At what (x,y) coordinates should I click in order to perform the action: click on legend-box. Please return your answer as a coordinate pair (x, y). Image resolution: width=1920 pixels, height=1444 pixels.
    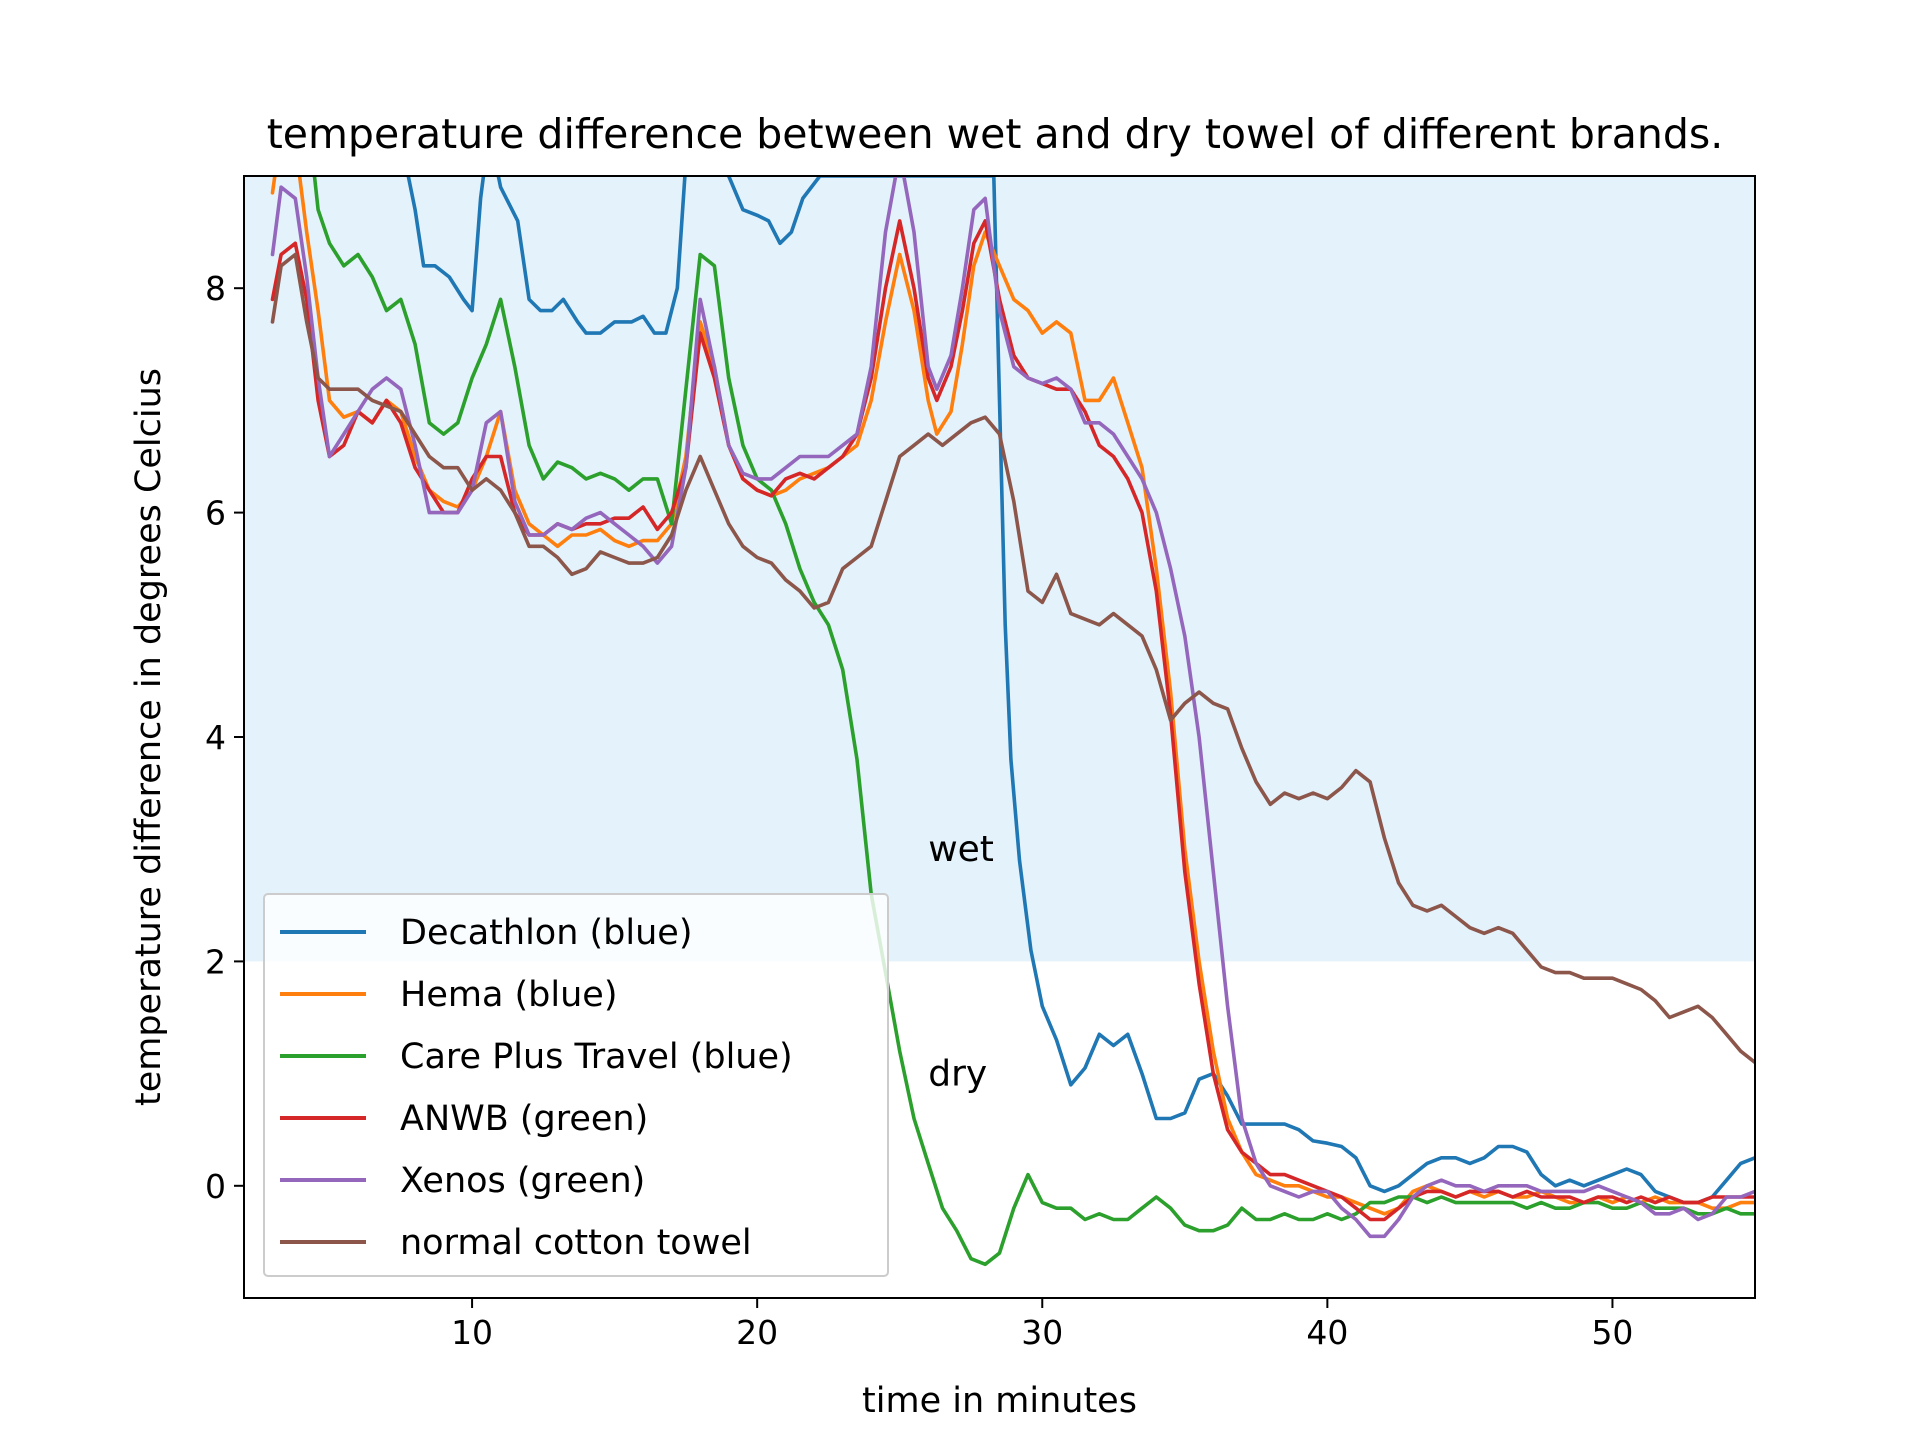
    Looking at the image, I should click on (576, 1085).